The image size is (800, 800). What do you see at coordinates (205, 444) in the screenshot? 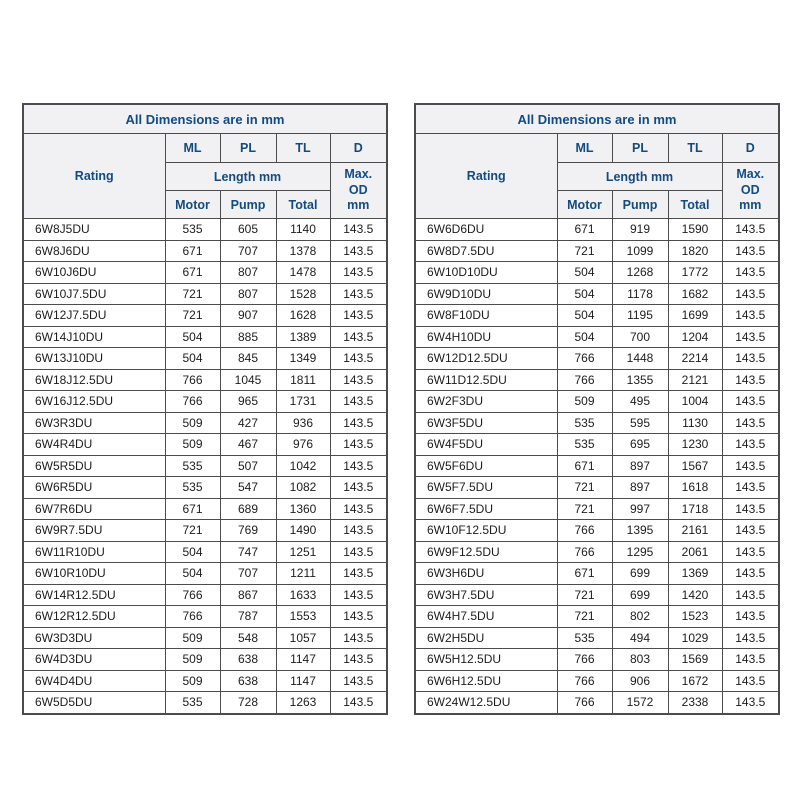
I see `table-row: 6W4R4DU 509 467 976 143.5` at bounding box center [205, 444].